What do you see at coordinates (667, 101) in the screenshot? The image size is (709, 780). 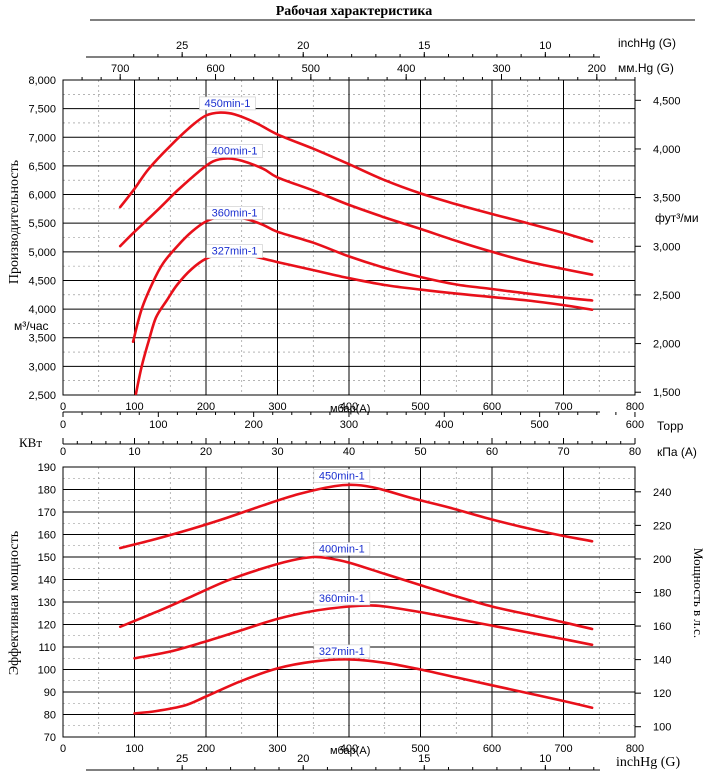 I see `y2-tick-label: 4,500` at bounding box center [667, 101].